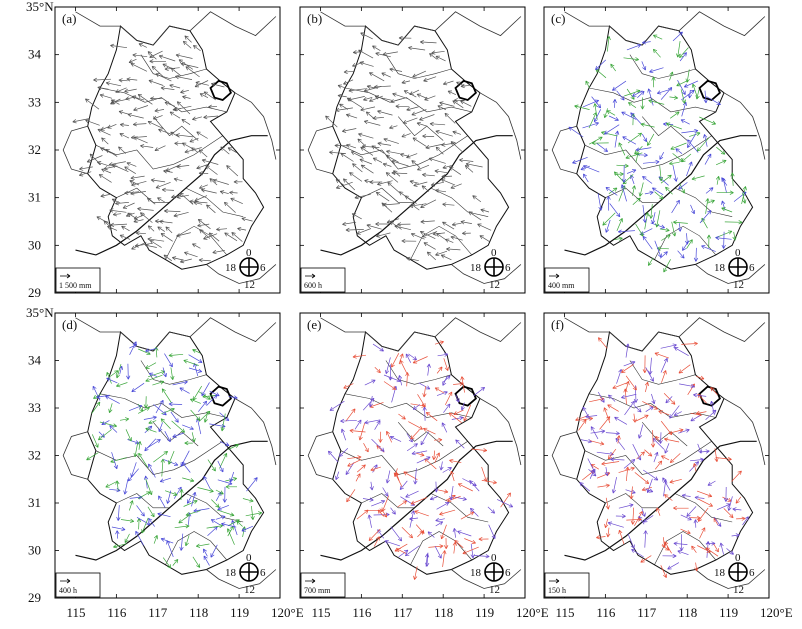 The height and width of the screenshot is (629, 802). What do you see at coordinates (494, 253) in the screenshot?
I see `clock-label-top: 0` at bounding box center [494, 253].